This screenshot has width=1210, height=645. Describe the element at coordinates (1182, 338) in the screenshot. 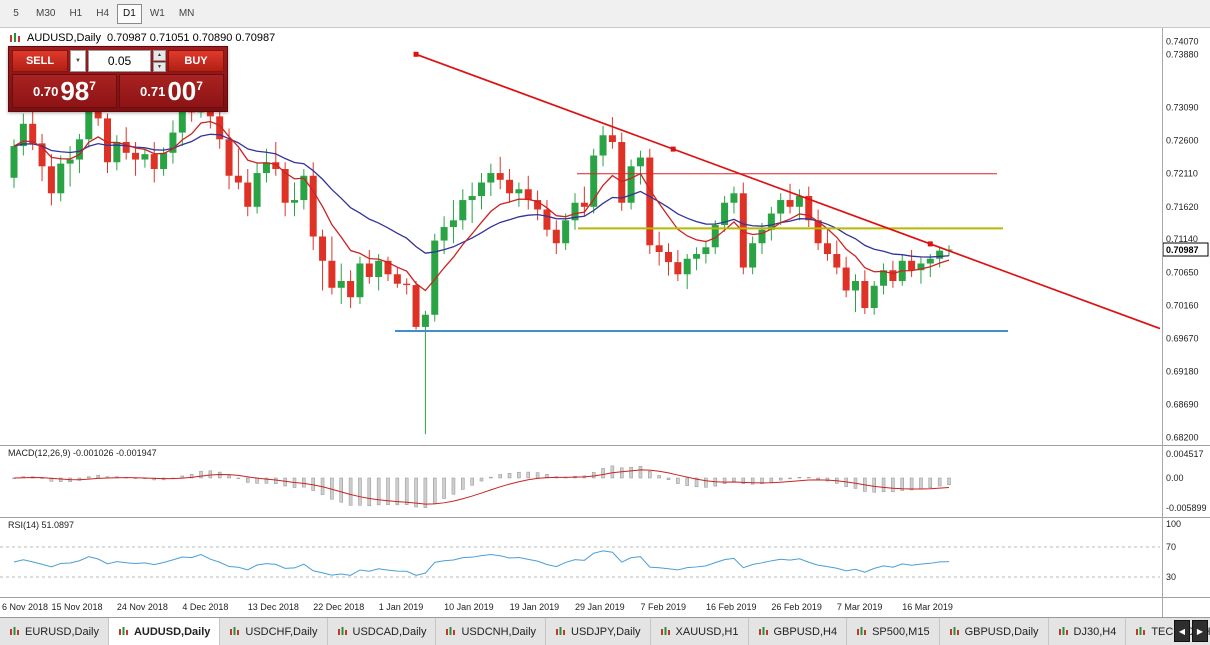

I see `svg-text: 0.69670` at that location.